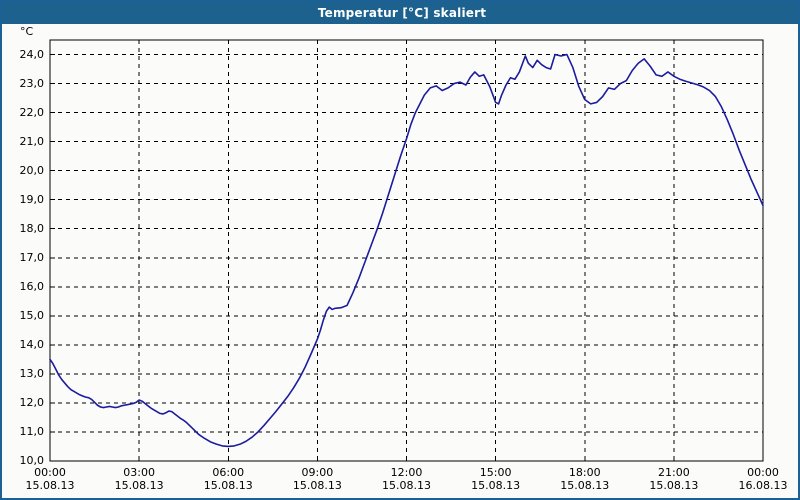 The height and width of the screenshot is (500, 800). I want to click on x-axis-tick-label: 21:00 15.08.13, so click(674, 479).